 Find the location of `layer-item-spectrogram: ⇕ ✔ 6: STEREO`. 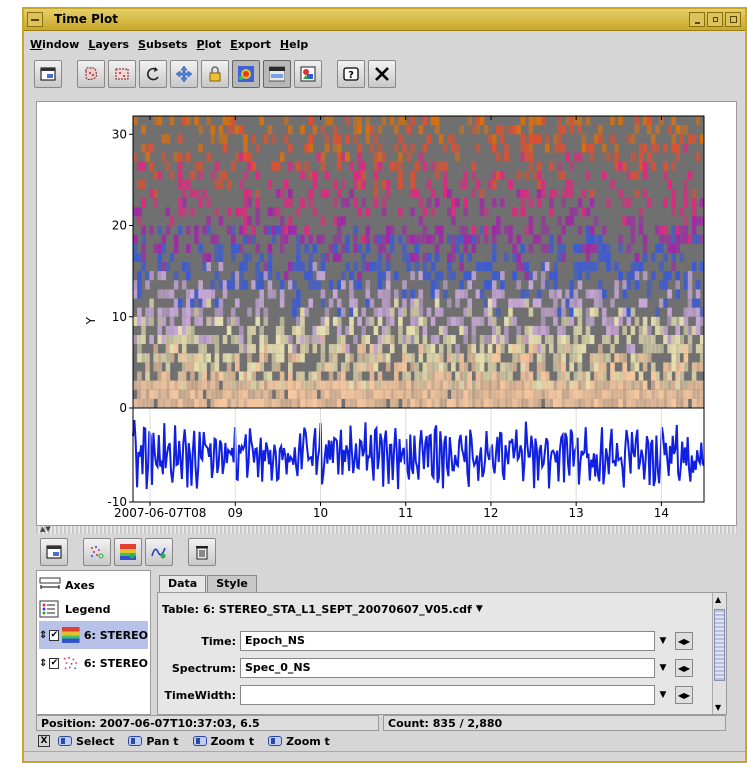

layer-item-spectrogram: ⇕ ✔ 6: STEREO is located at coordinates (93, 635).